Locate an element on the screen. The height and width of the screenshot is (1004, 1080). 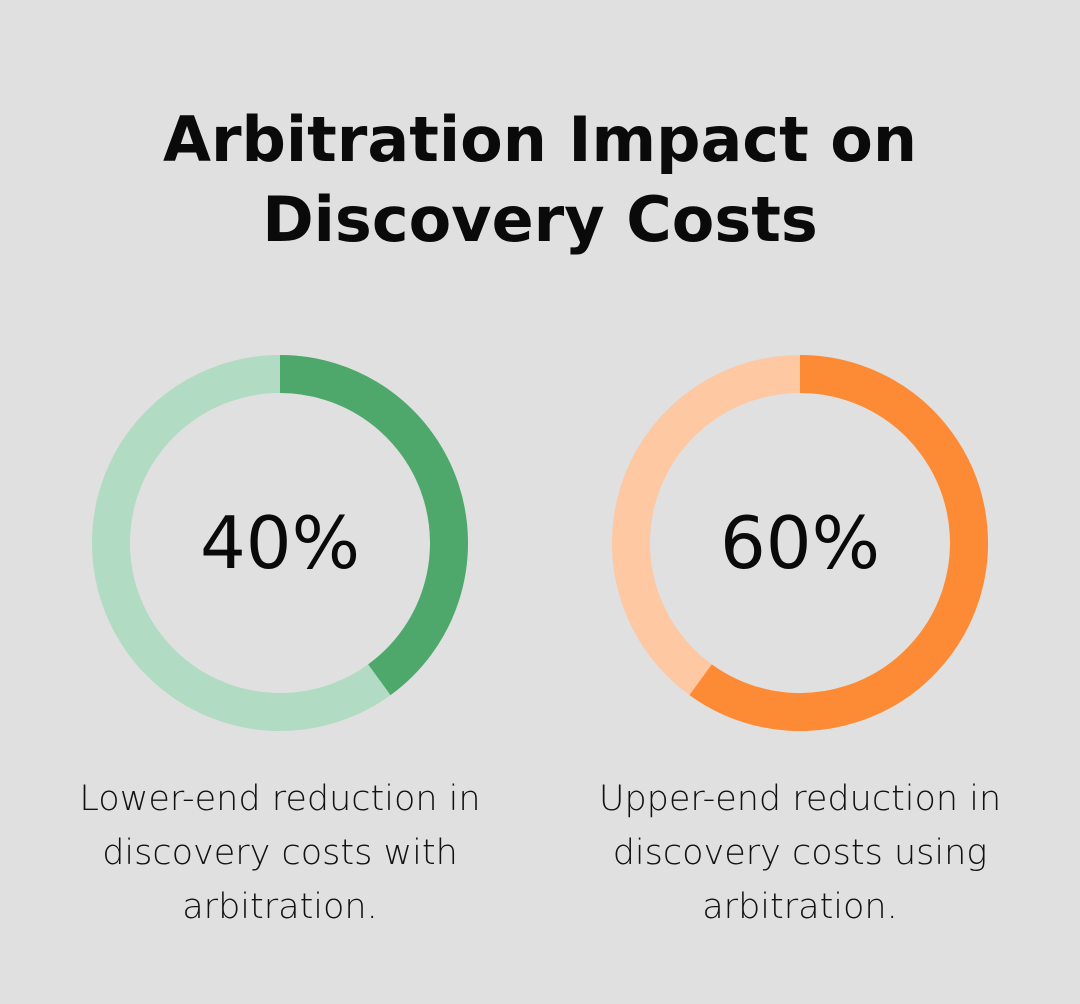
donut-chart-lower: 40% is located at coordinates (280, 543).